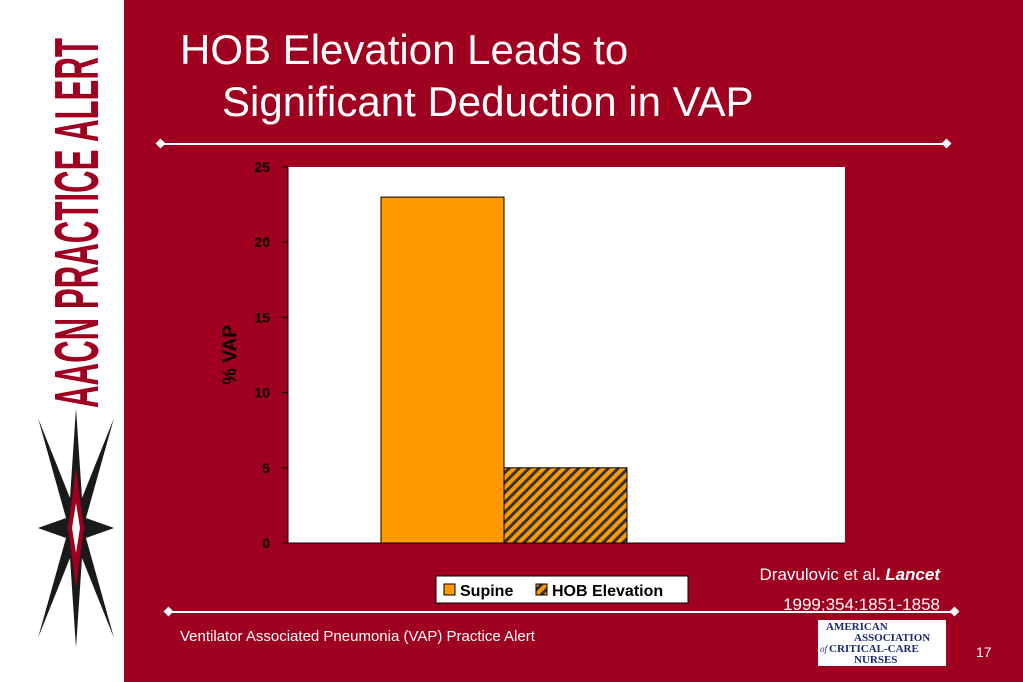  I want to click on sidebar: AACN PRACTICE ALERT, so click(62, 341).